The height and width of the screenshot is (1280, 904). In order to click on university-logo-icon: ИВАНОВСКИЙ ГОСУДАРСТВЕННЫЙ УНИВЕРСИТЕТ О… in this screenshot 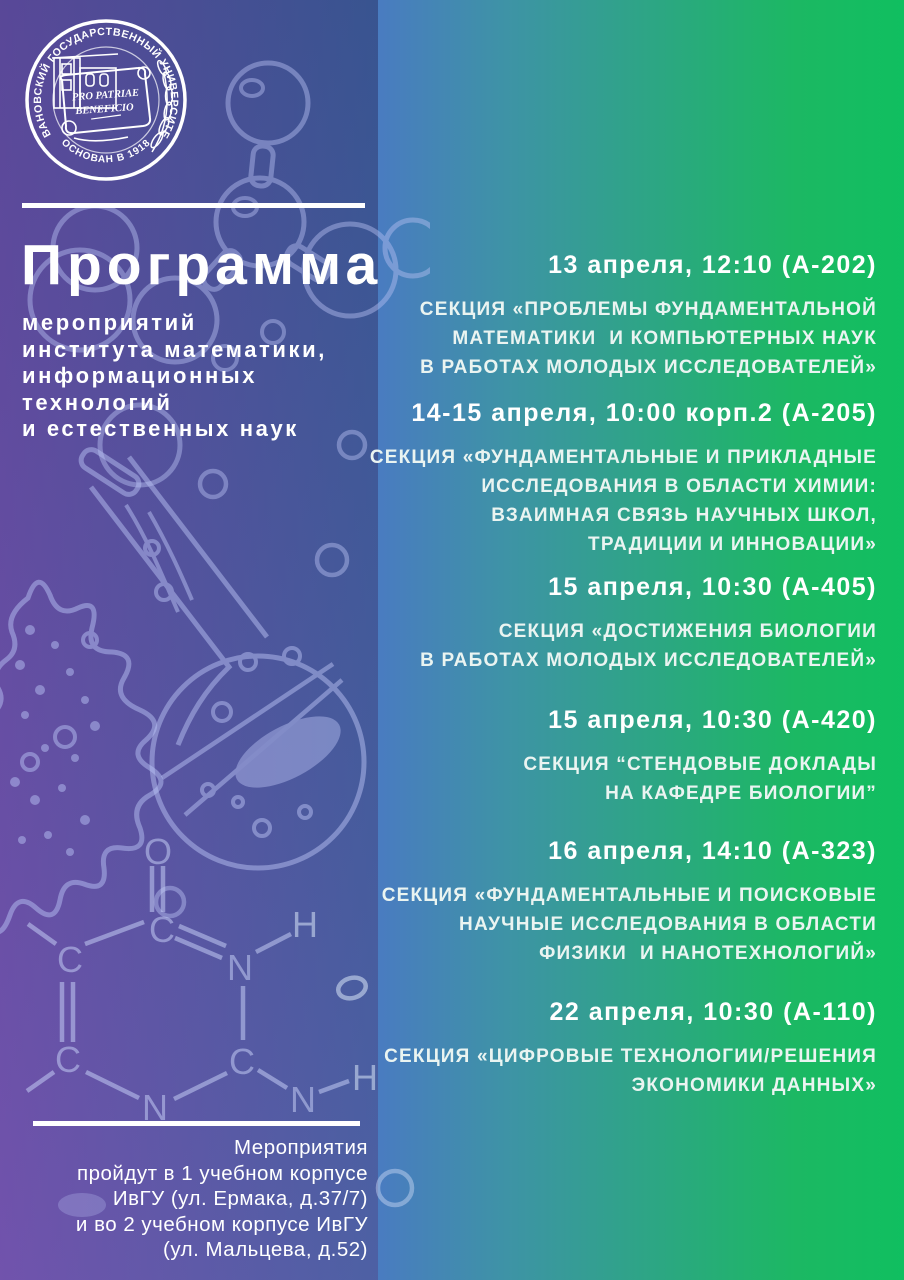, I will do `click(105, 99)`.